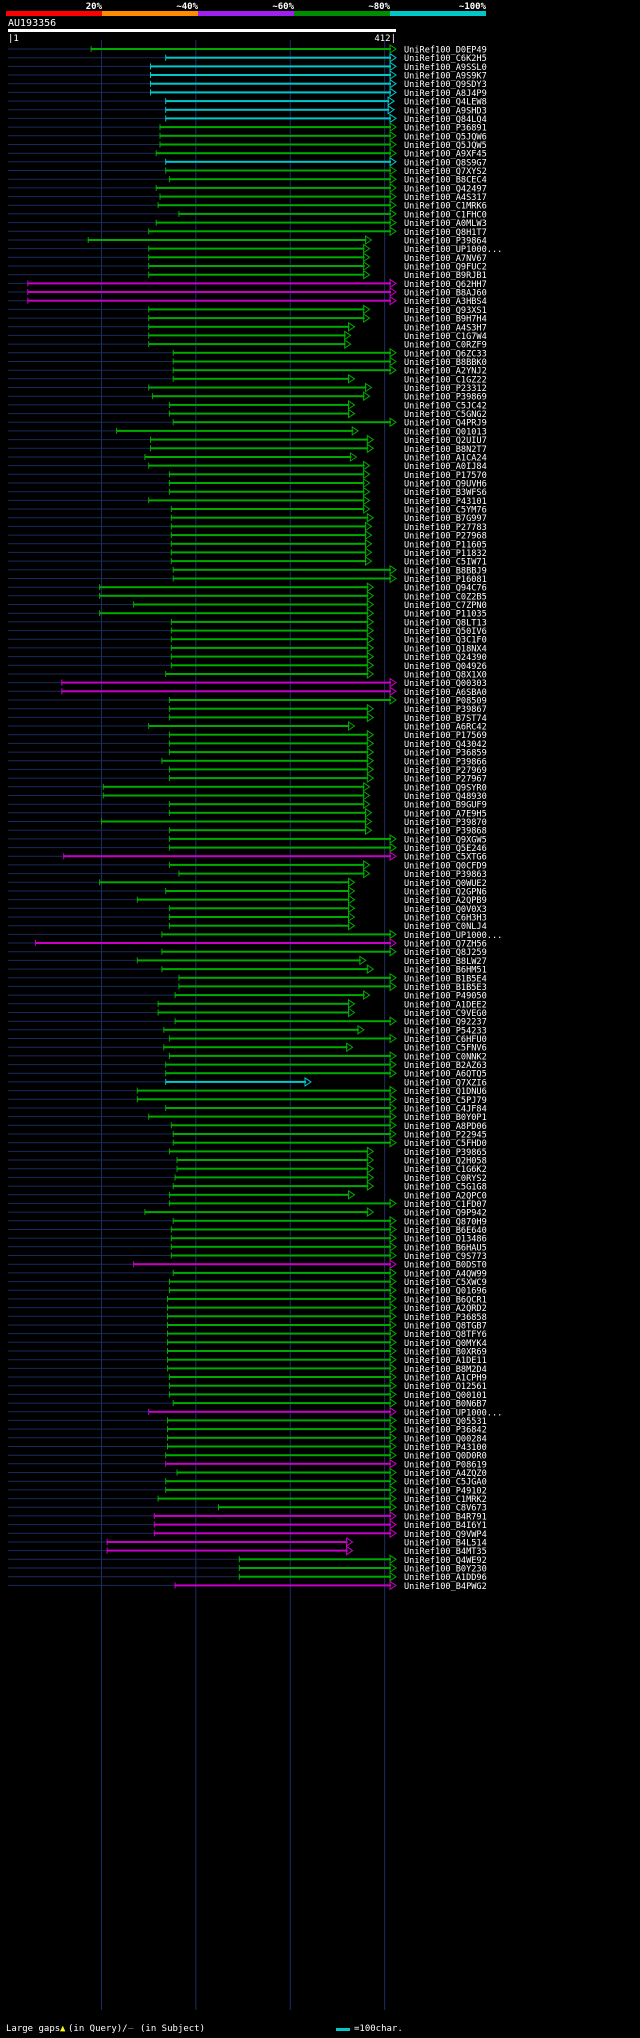 Image resolution: width=640 pixels, height=2038 pixels. I want to click on hit-label: UniRef100_B8LW27, so click(445, 962).